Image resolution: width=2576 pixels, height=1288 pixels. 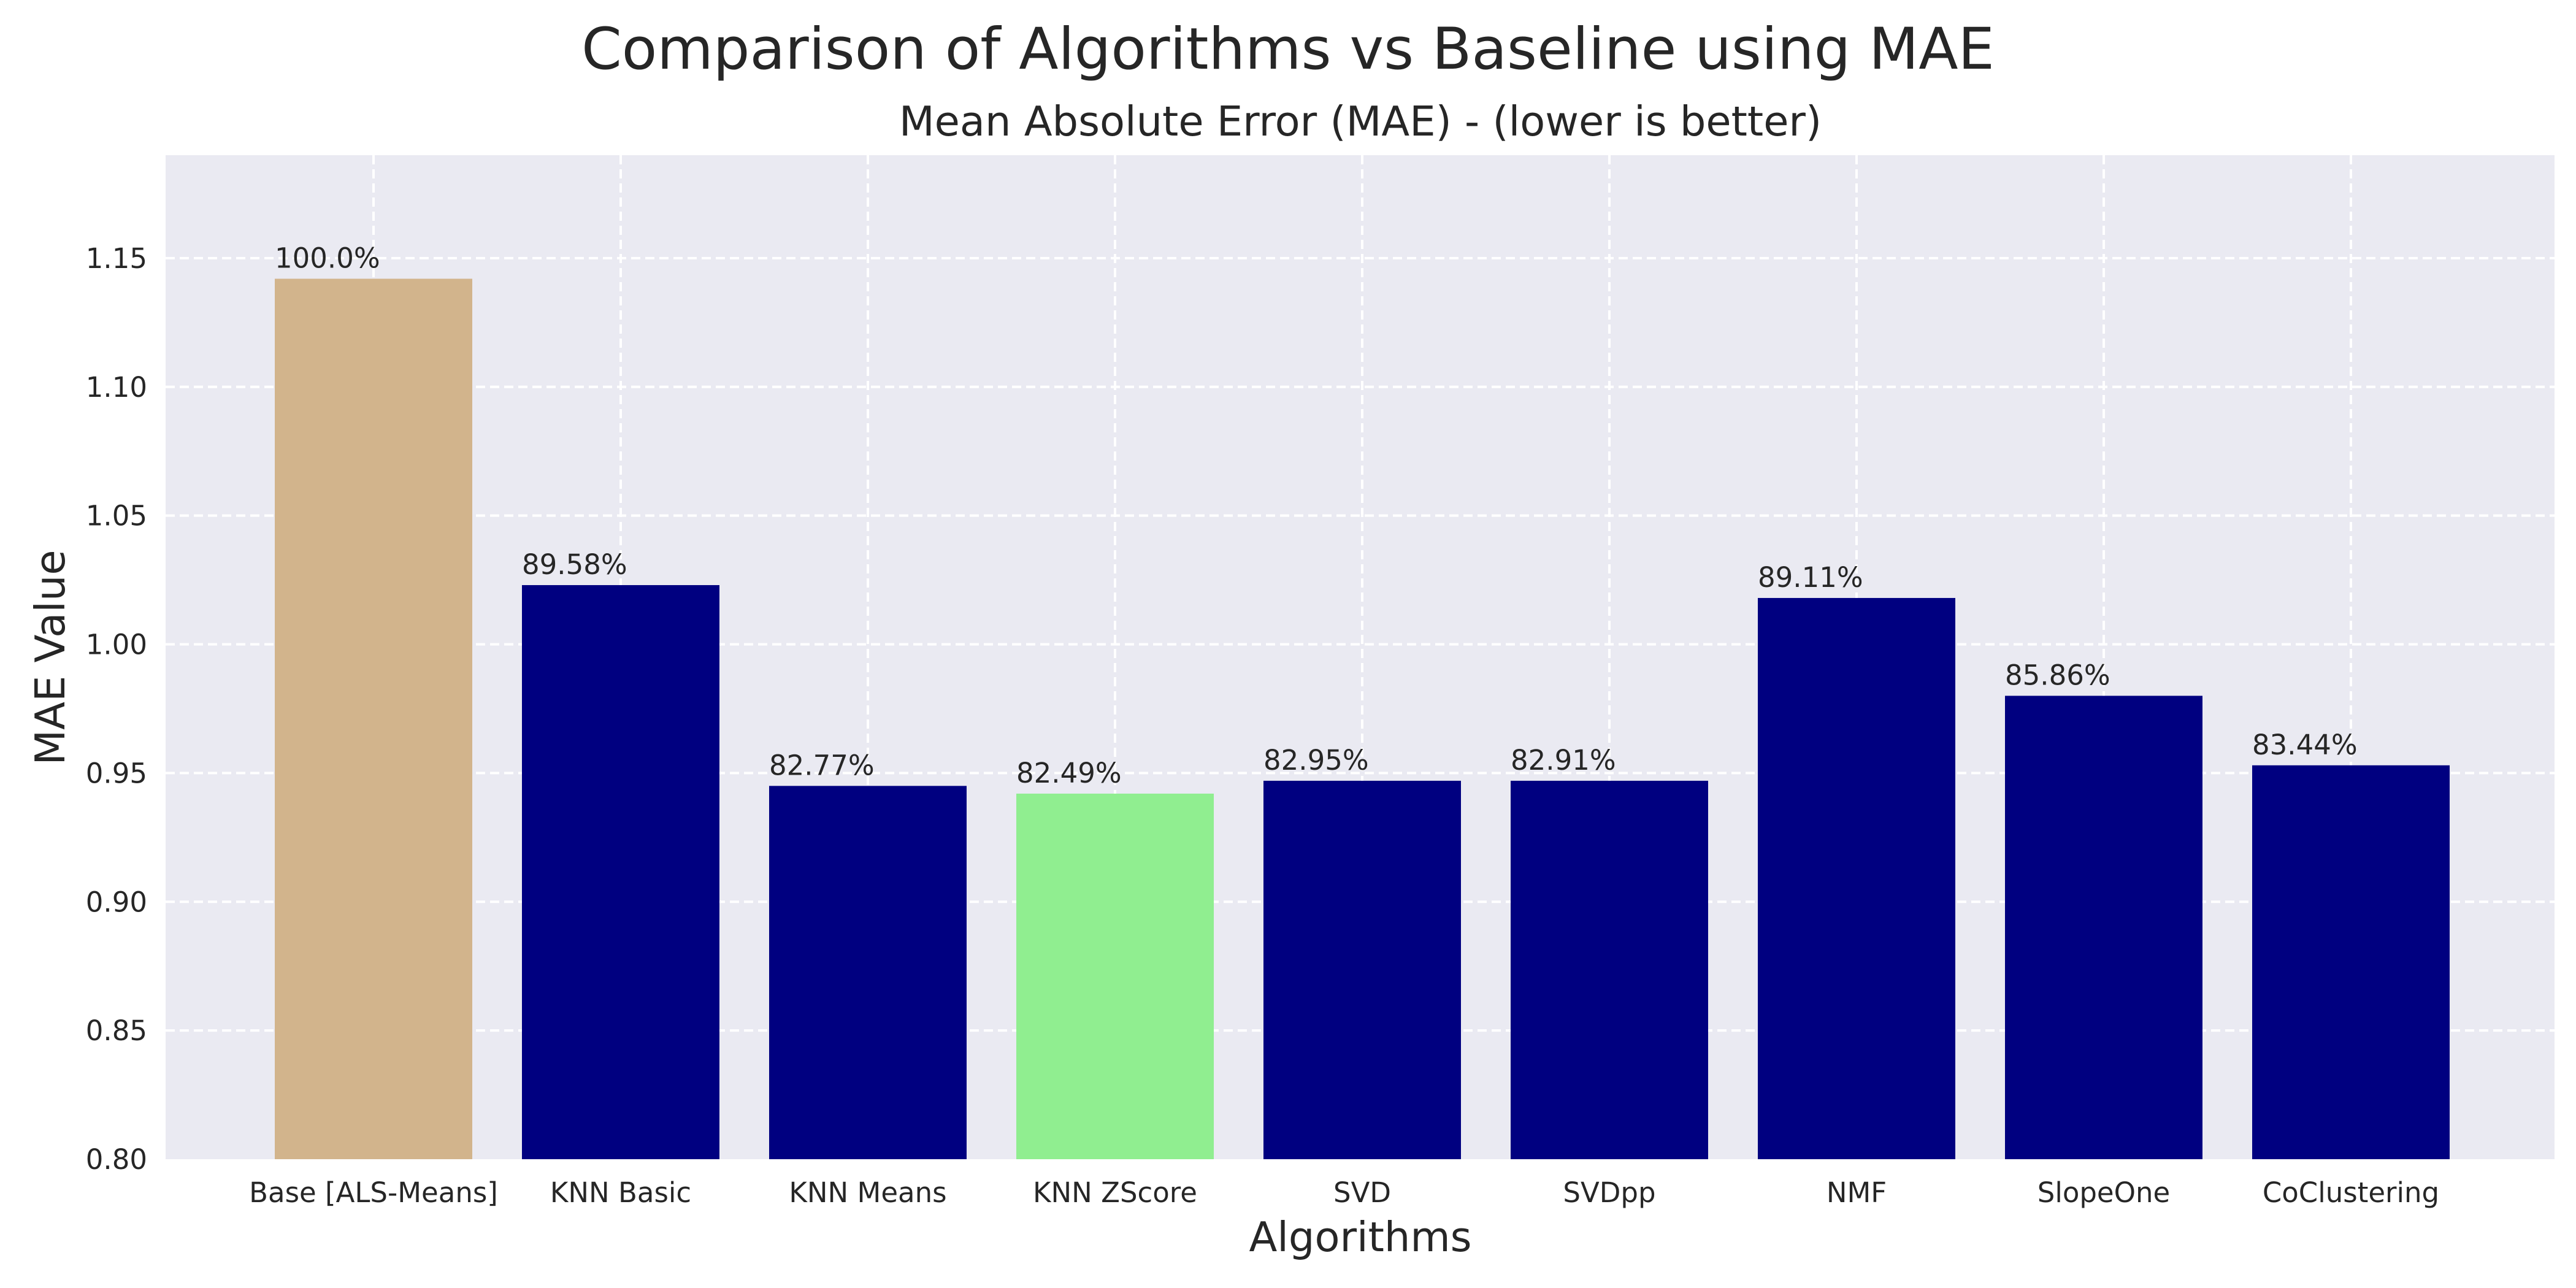 I want to click on y-tick-labels: 0.80 0.85 0.90 0.95 1.00 1.05 1.10 1.15, so click(x=116, y=709).